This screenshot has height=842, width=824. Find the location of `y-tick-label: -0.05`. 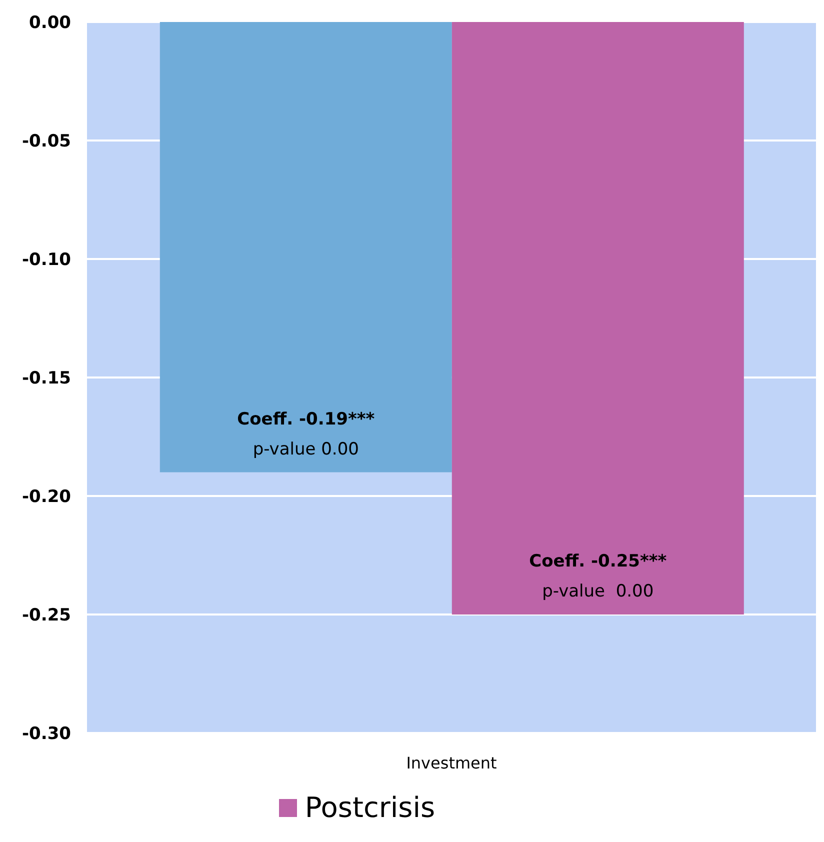

y-tick-label: -0.05 is located at coordinates (46, 142).